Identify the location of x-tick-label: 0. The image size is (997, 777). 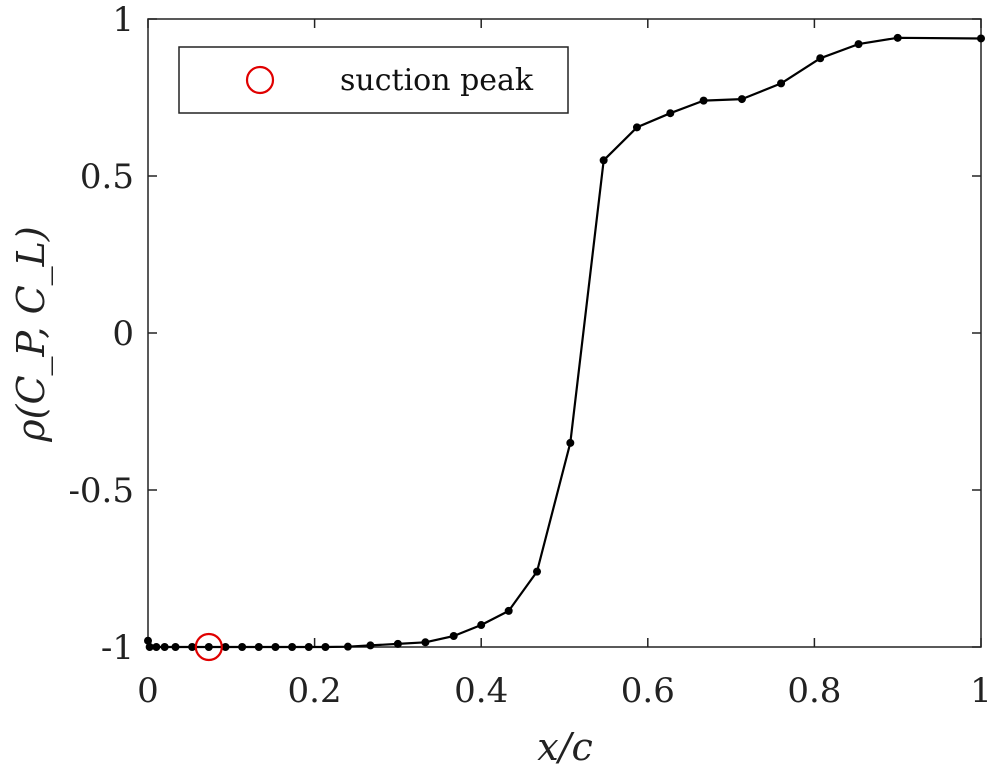
(148, 691).